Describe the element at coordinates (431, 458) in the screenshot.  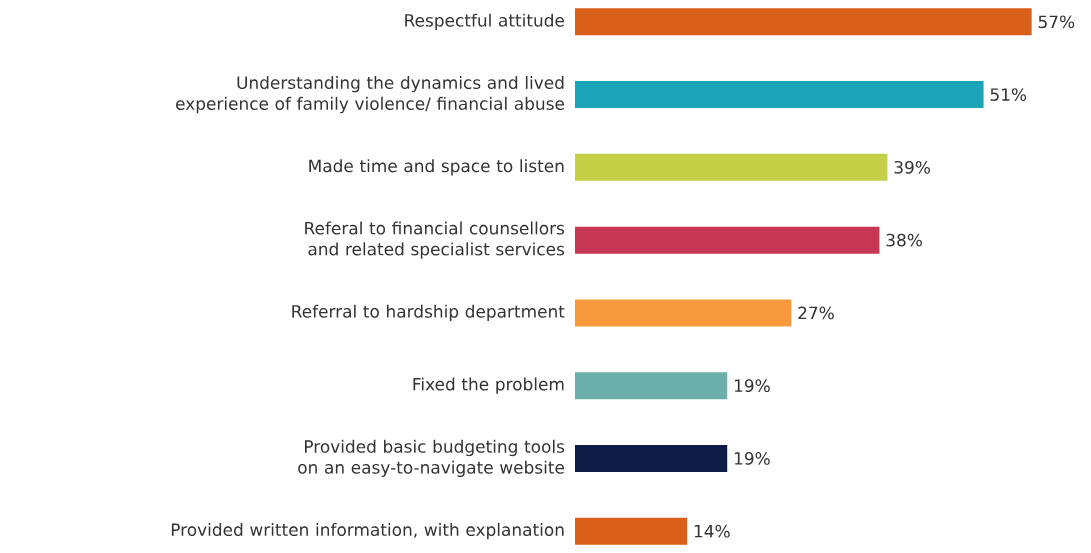
I see `y-tick-label: Provided basic budgeting tools on an easy-to-navigate website` at that location.